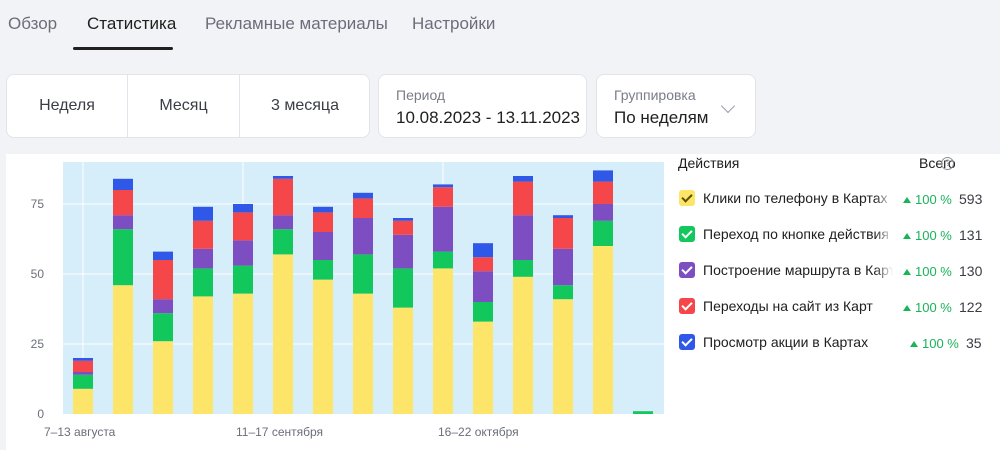 This screenshot has width=1000, height=450. What do you see at coordinates (482, 106) in the screenshot?
I see `period-field: Период 10.08.2023 - 13.11.2023` at bounding box center [482, 106].